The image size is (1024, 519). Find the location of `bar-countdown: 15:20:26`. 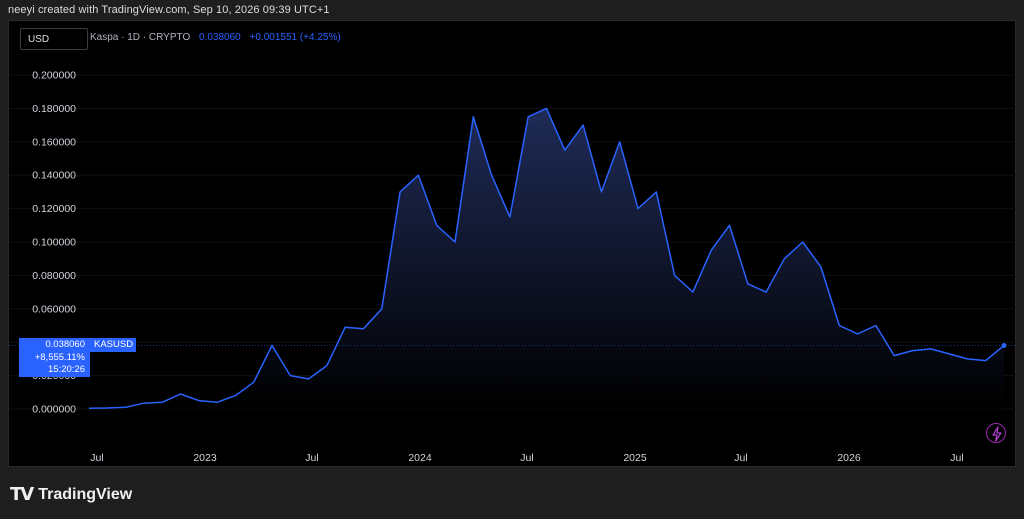

bar-countdown: 15:20:26 is located at coordinates (66, 369).